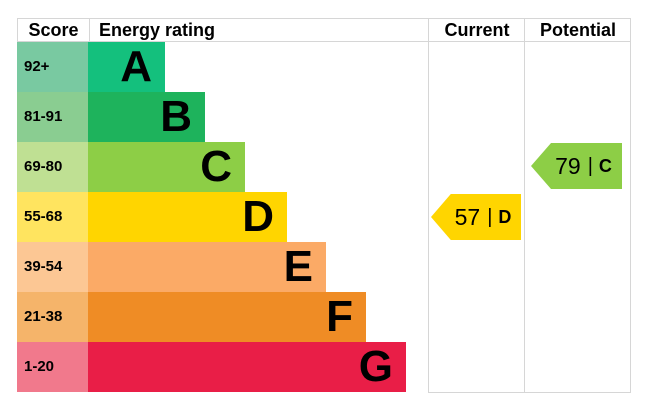  Describe the element at coordinates (339, 316) in the screenshot. I see `band-letter: F` at that location.